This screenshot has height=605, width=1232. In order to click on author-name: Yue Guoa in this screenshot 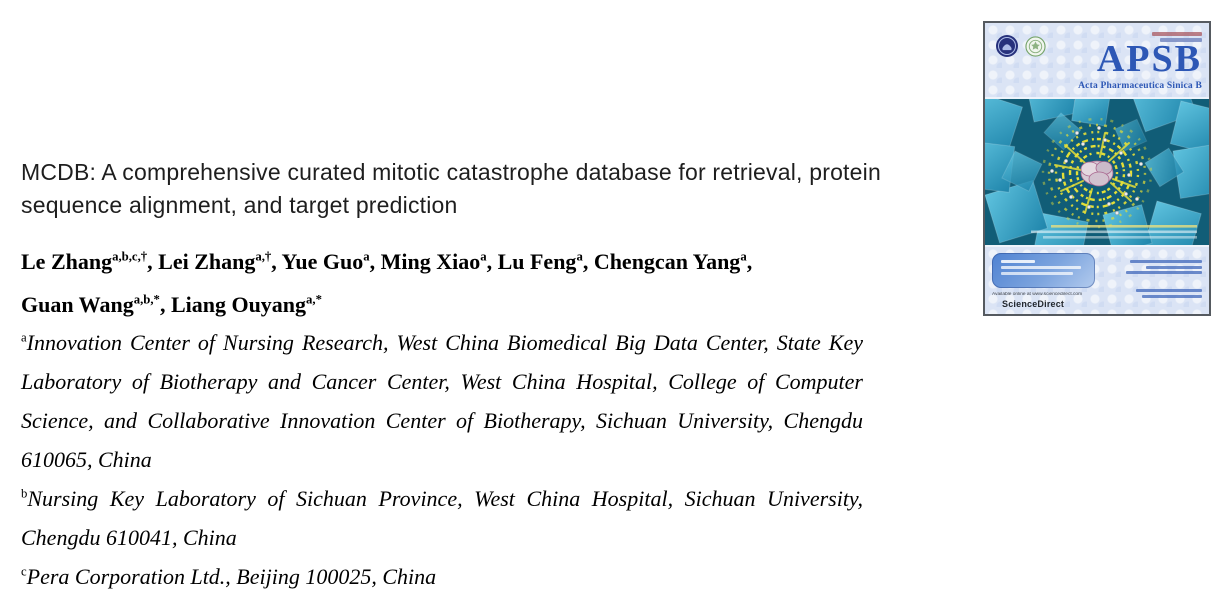, I will do `click(325, 261)`.